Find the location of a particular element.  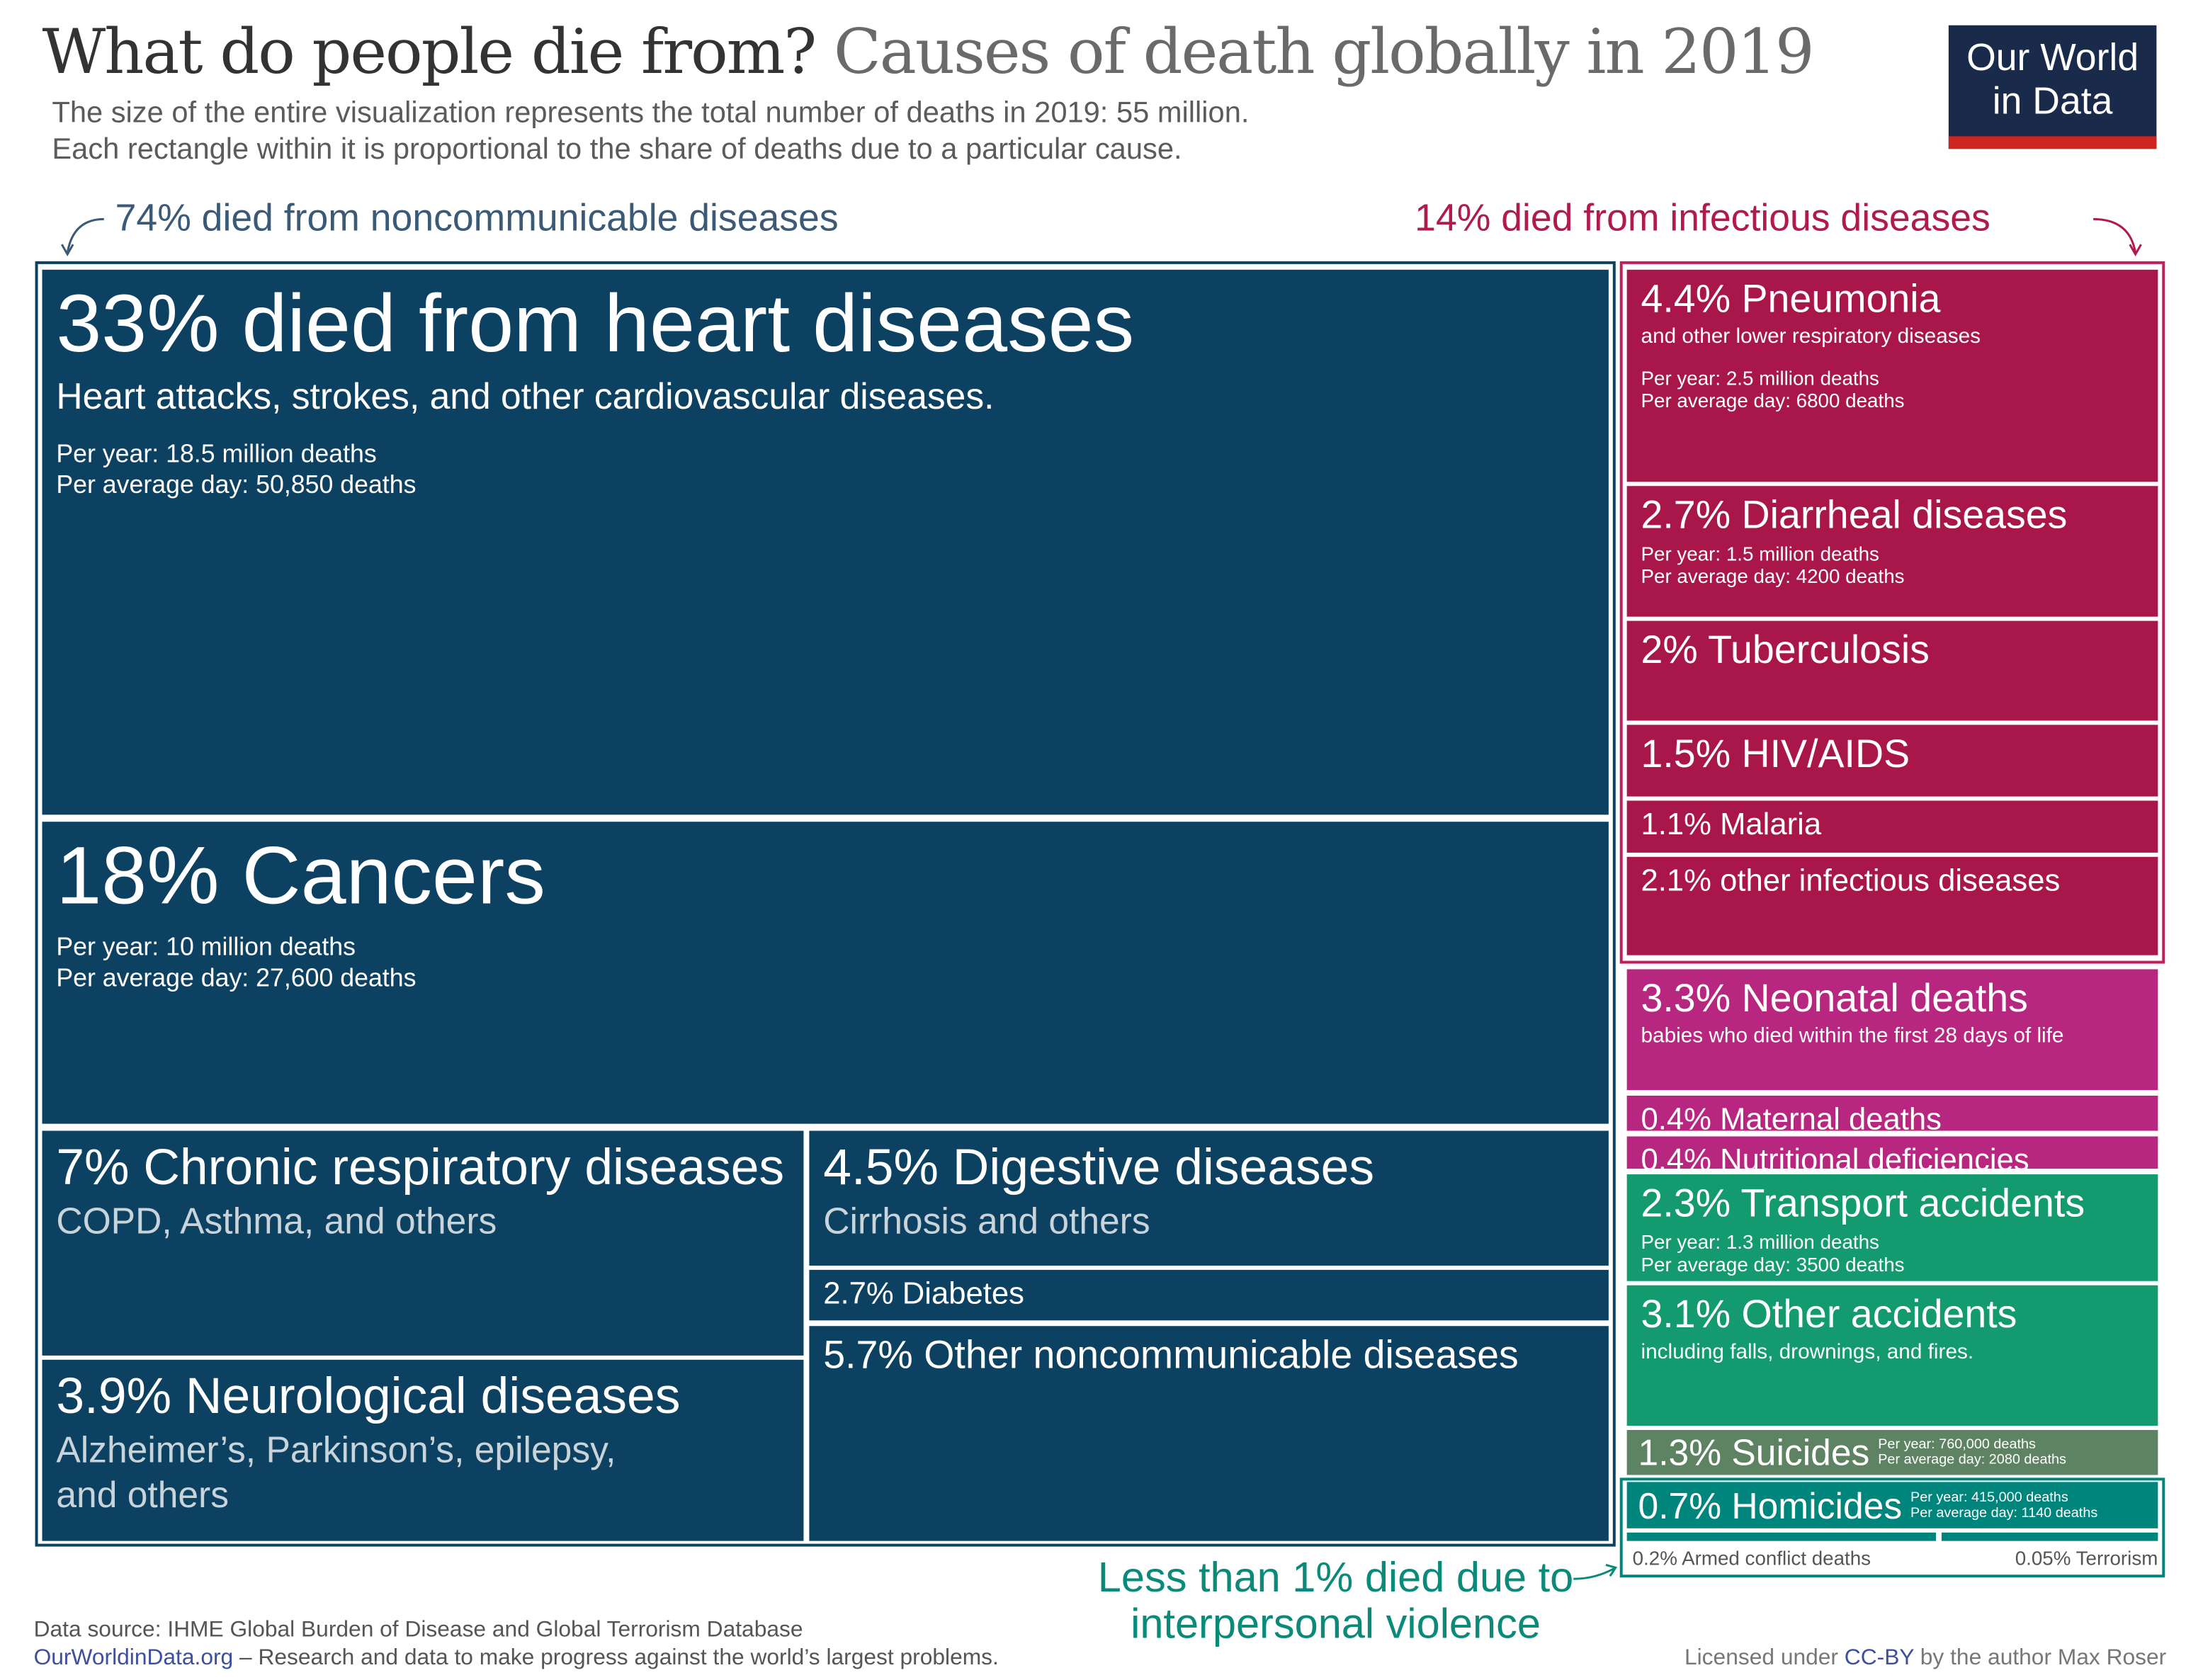

cause-label: 3.9% Neurological diseases is located at coordinates (368, 1396).